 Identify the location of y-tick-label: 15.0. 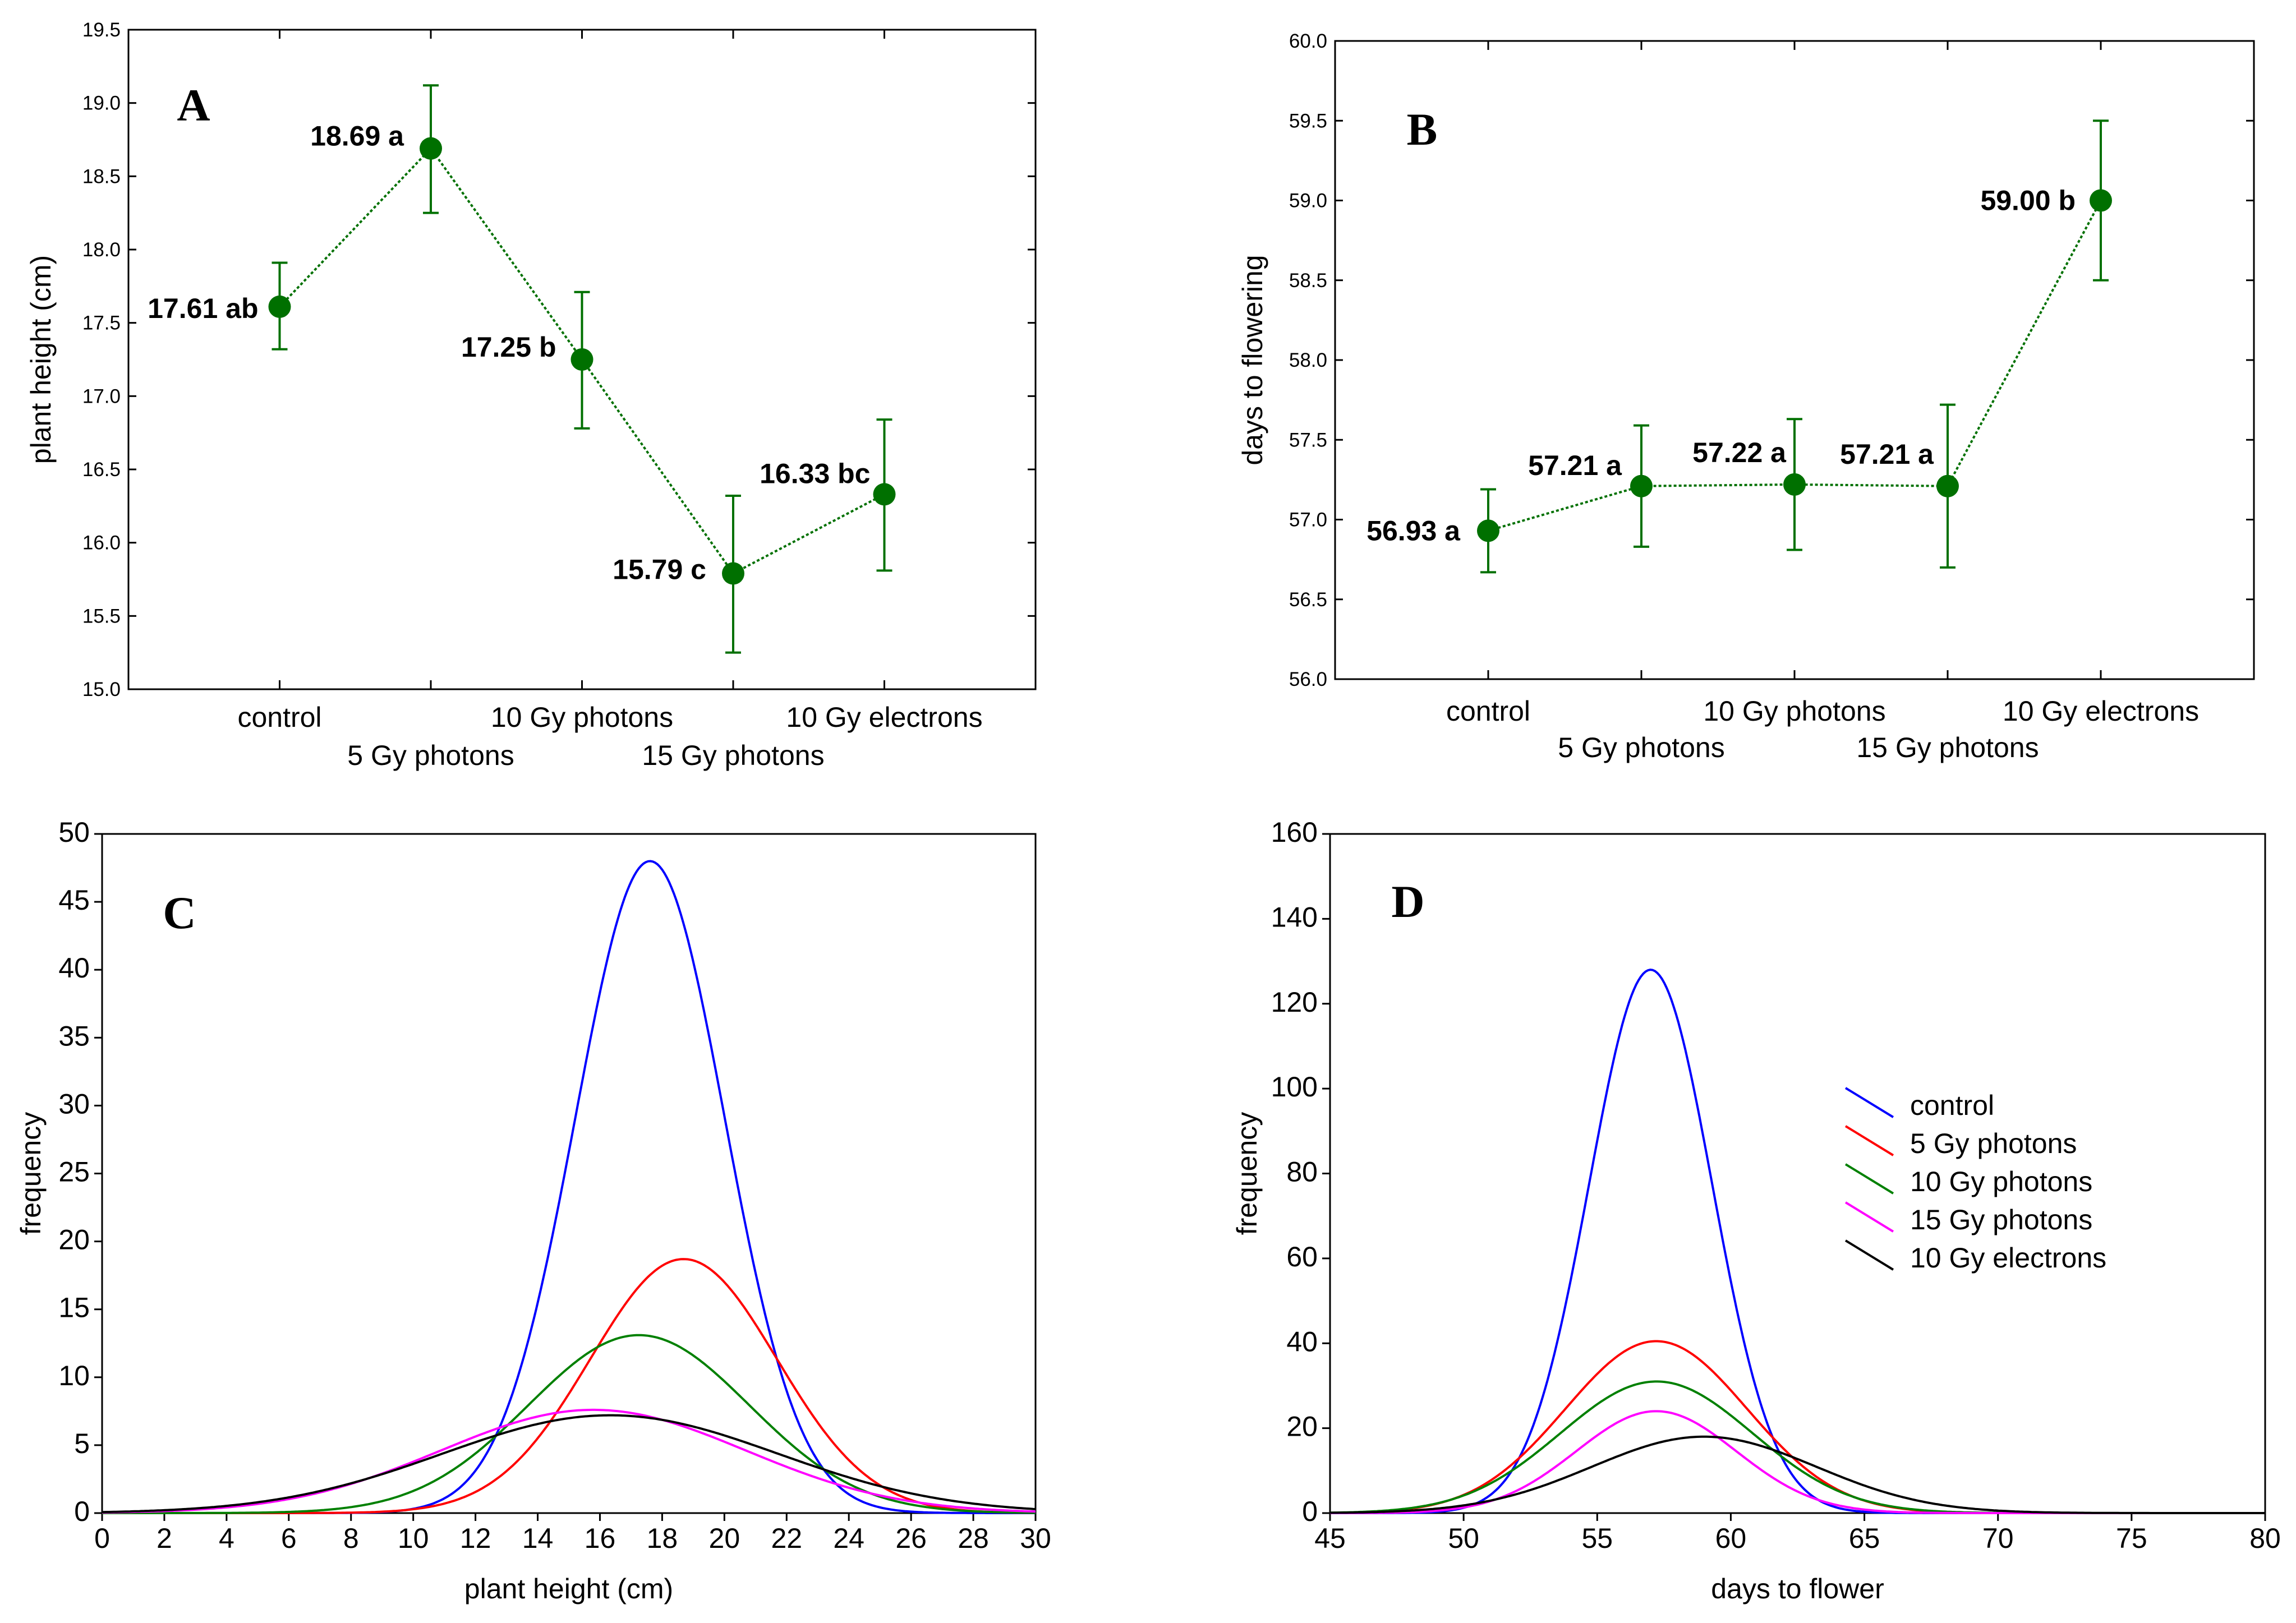
(101, 689).